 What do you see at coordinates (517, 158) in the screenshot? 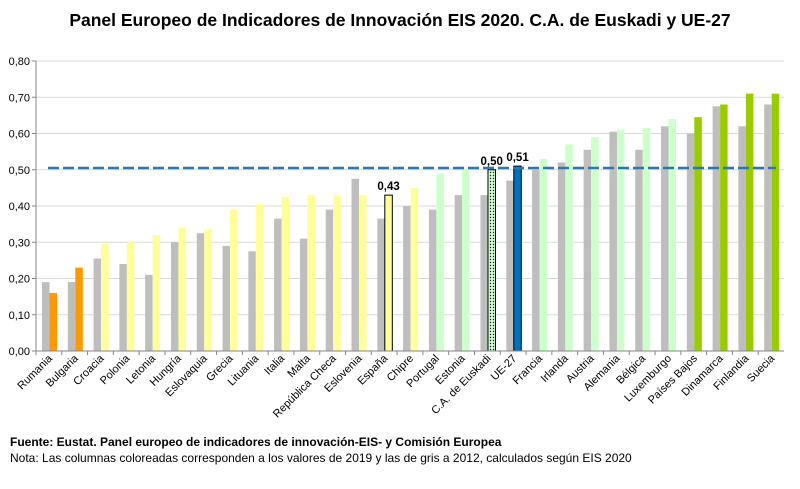
I see `data-label: 0,51` at bounding box center [517, 158].